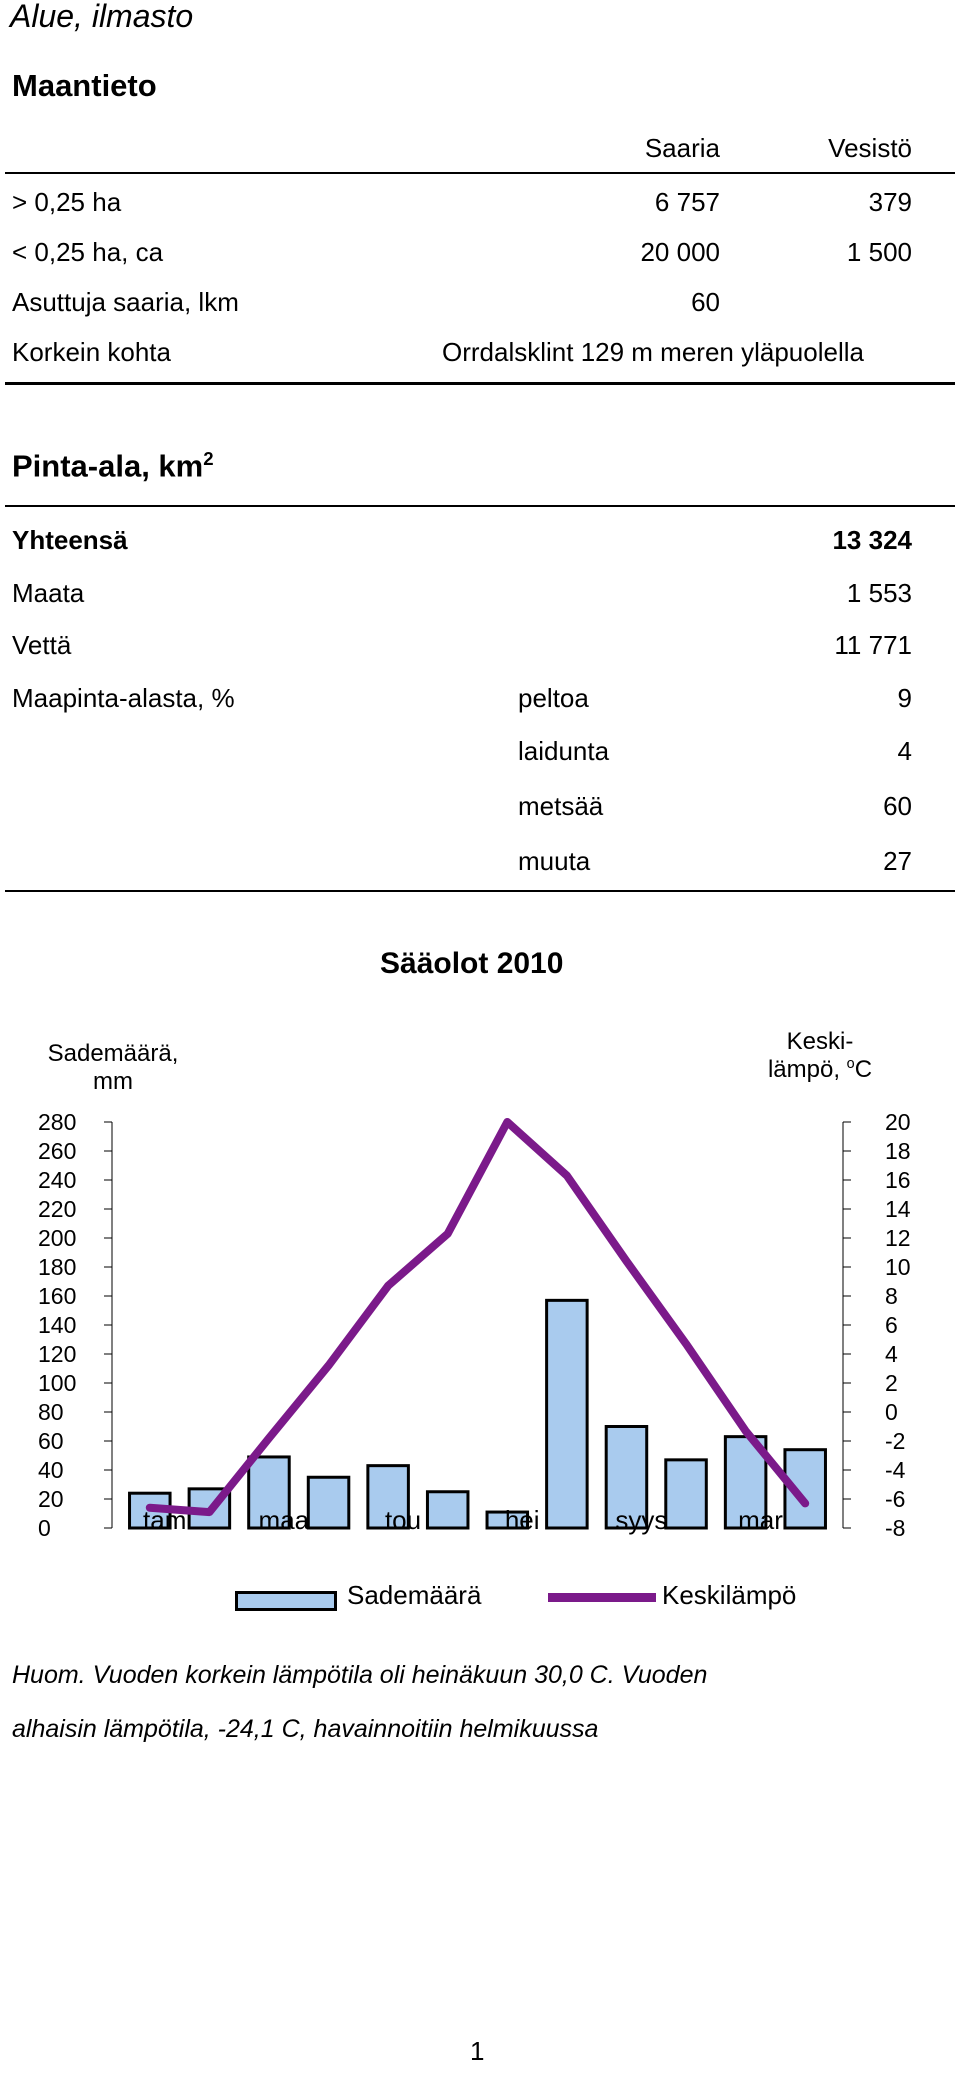 This screenshot has width=960, height=2077. I want to click on row-label: Asuttuja saaria, lkm, so click(125, 302).